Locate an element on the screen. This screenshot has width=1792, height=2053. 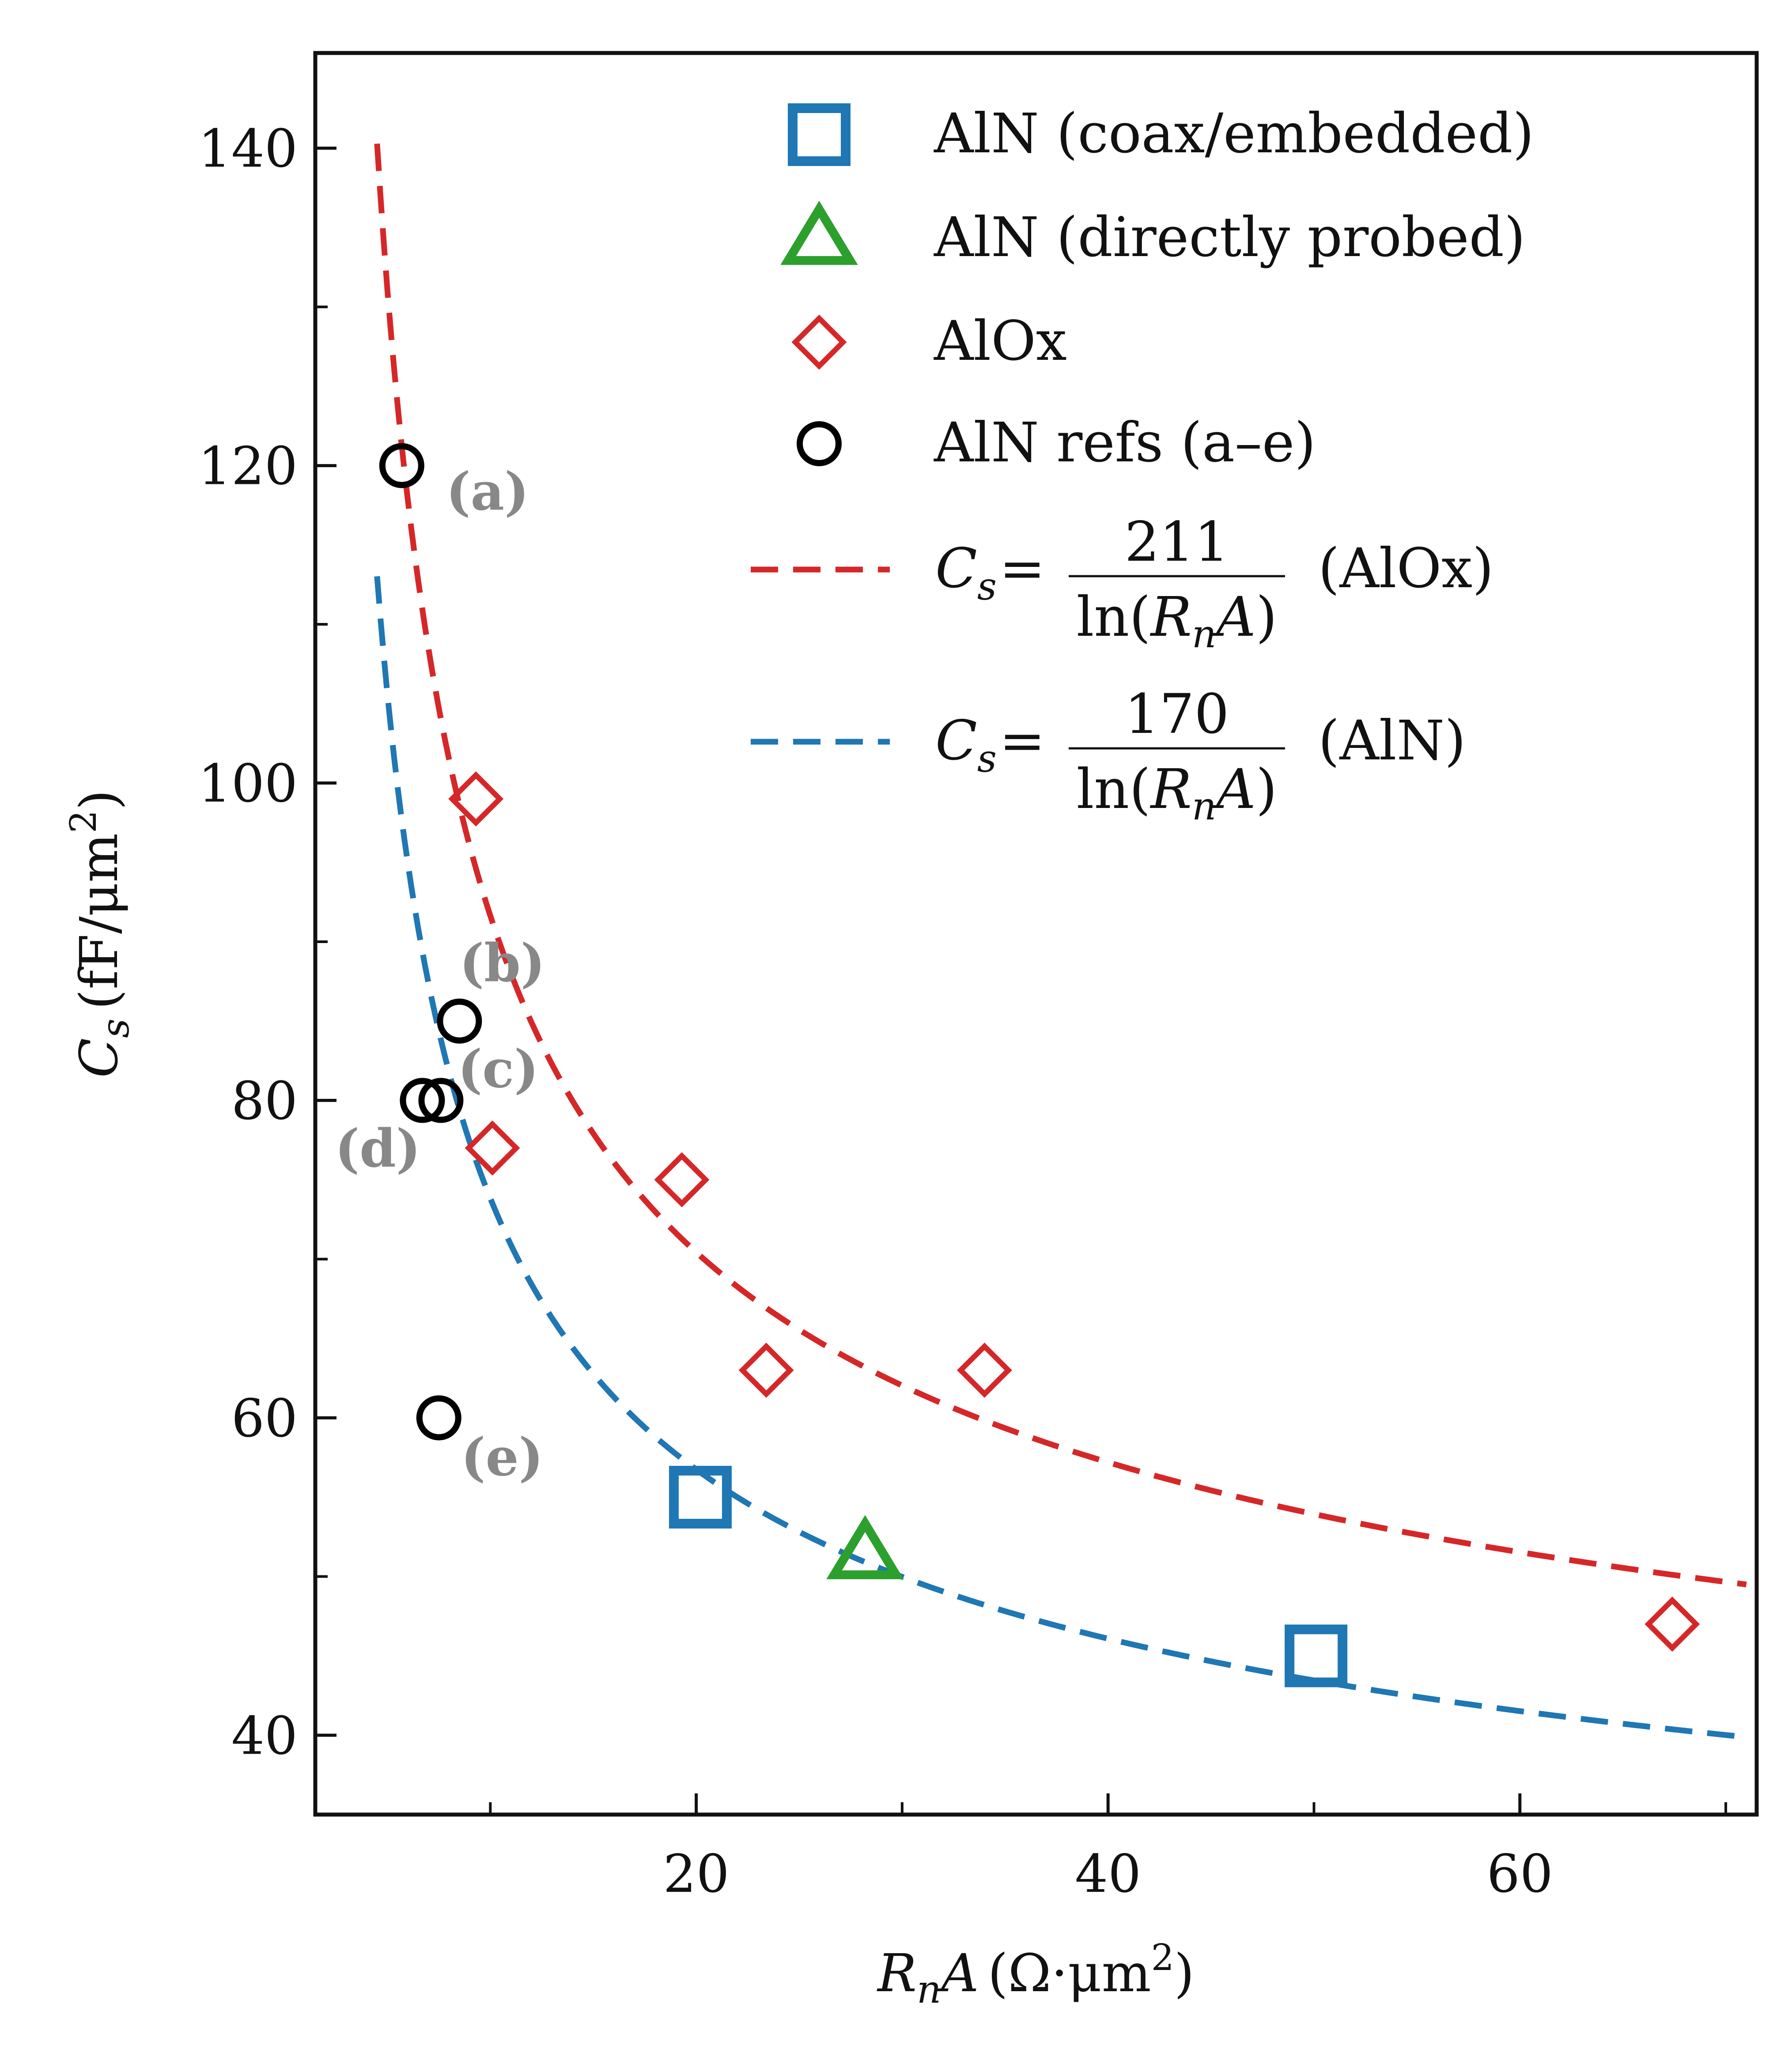
formula-alox-lhs: C is located at coordinates (956, 568).